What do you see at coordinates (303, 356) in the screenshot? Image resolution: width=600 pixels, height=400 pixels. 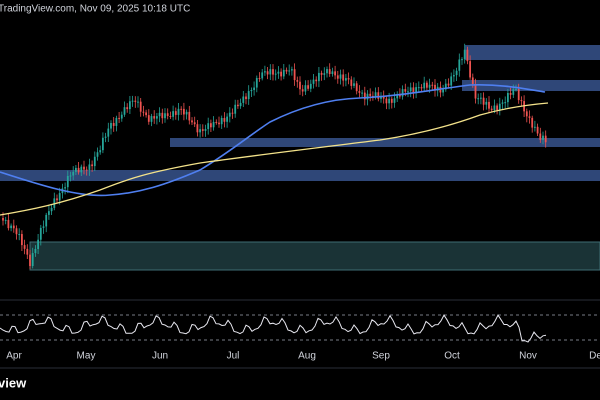 I see `x-axis: Apr May Jun Jul Aug Sep Oct Nov Dec` at bounding box center [303, 356].